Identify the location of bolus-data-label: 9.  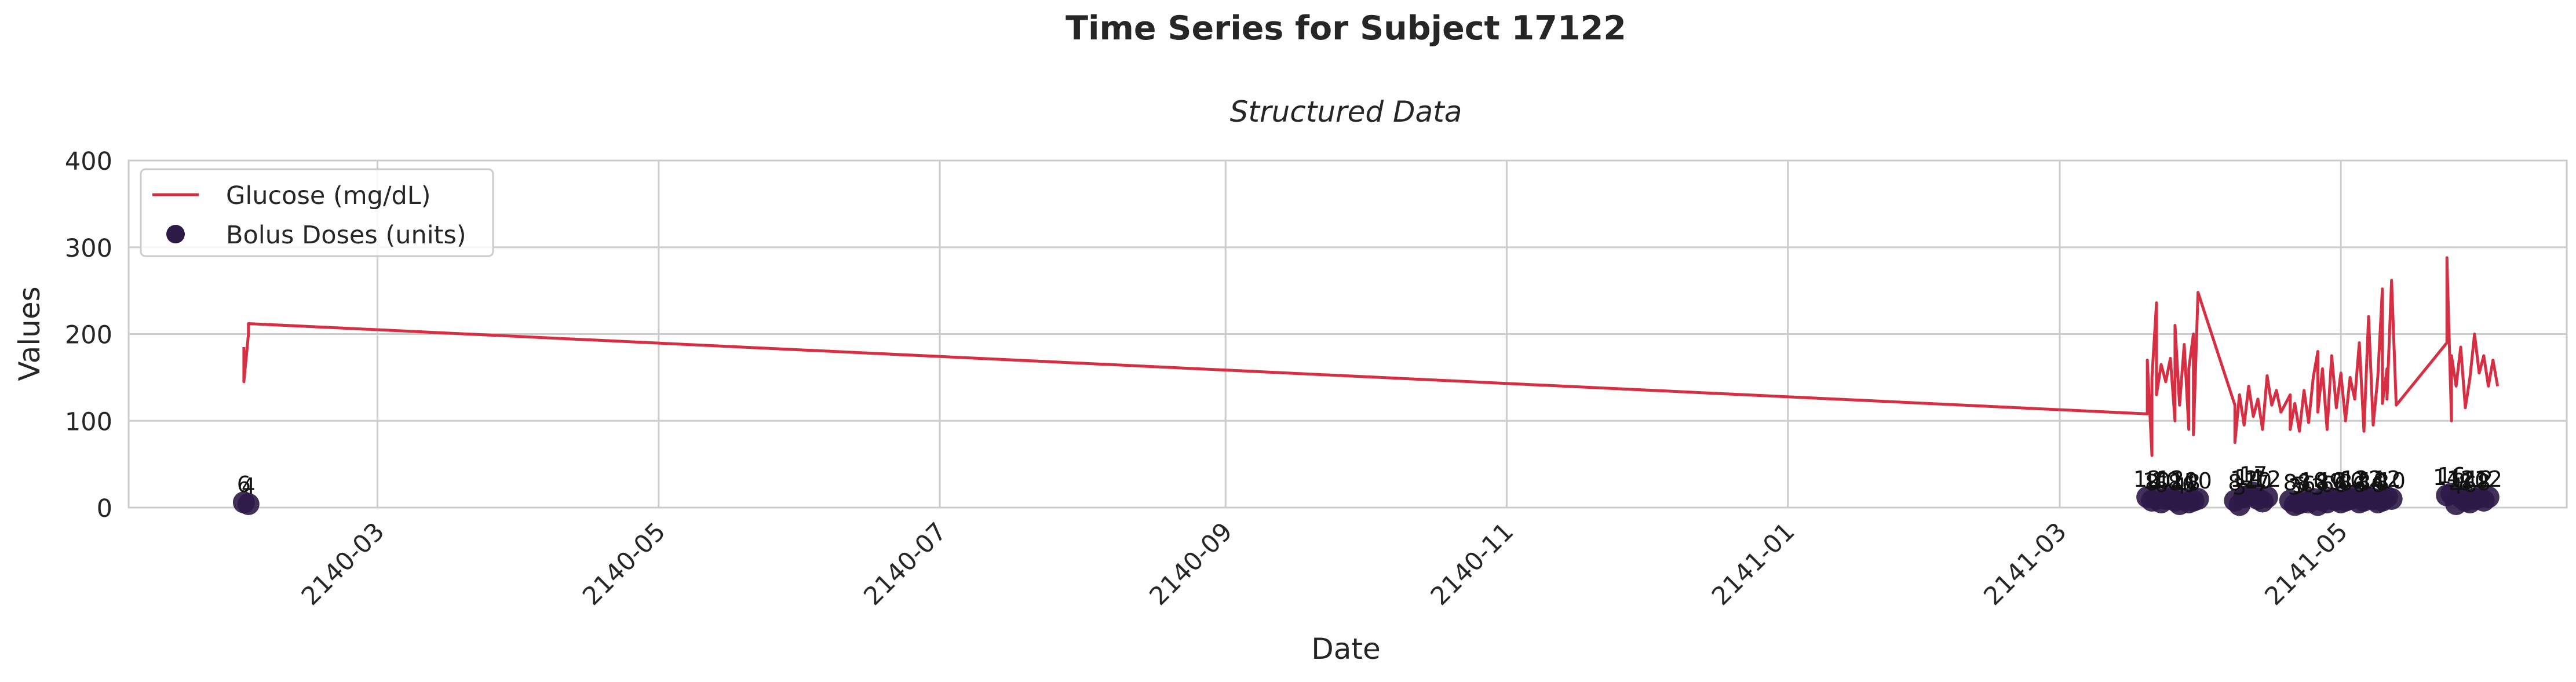
(2336, 482).